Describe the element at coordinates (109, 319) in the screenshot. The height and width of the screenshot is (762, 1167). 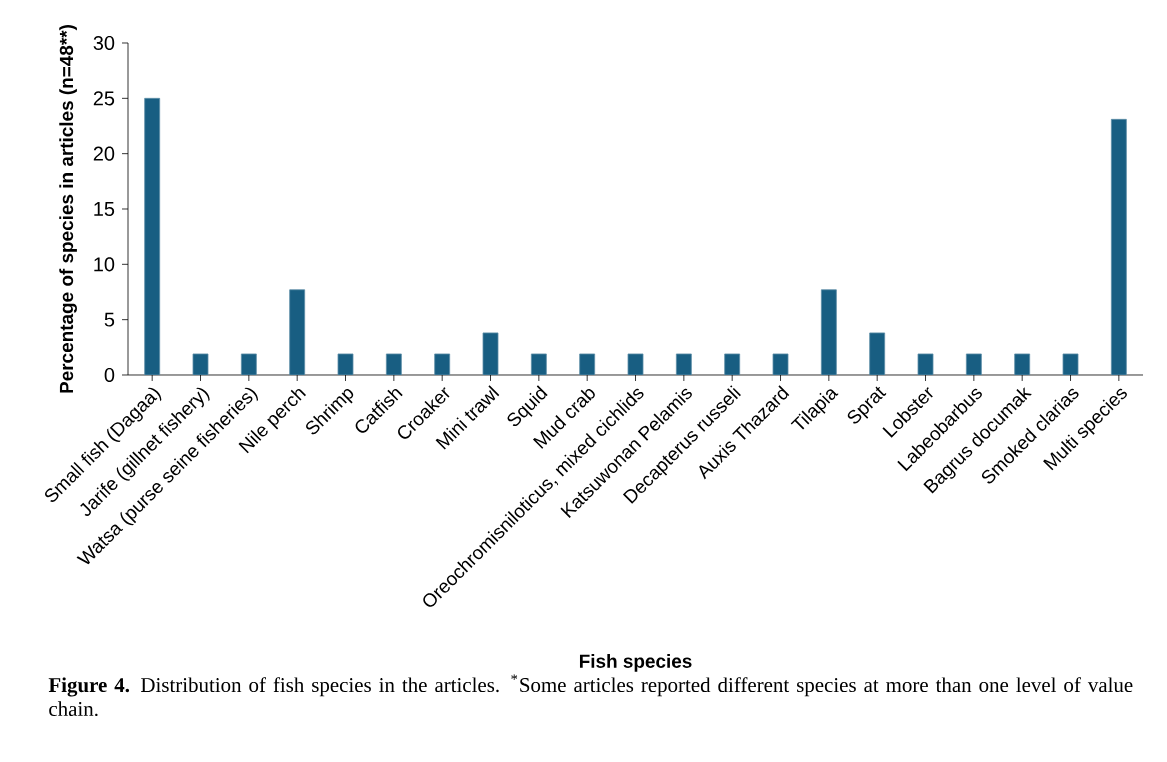
I see `y-tick-label: 5` at that location.